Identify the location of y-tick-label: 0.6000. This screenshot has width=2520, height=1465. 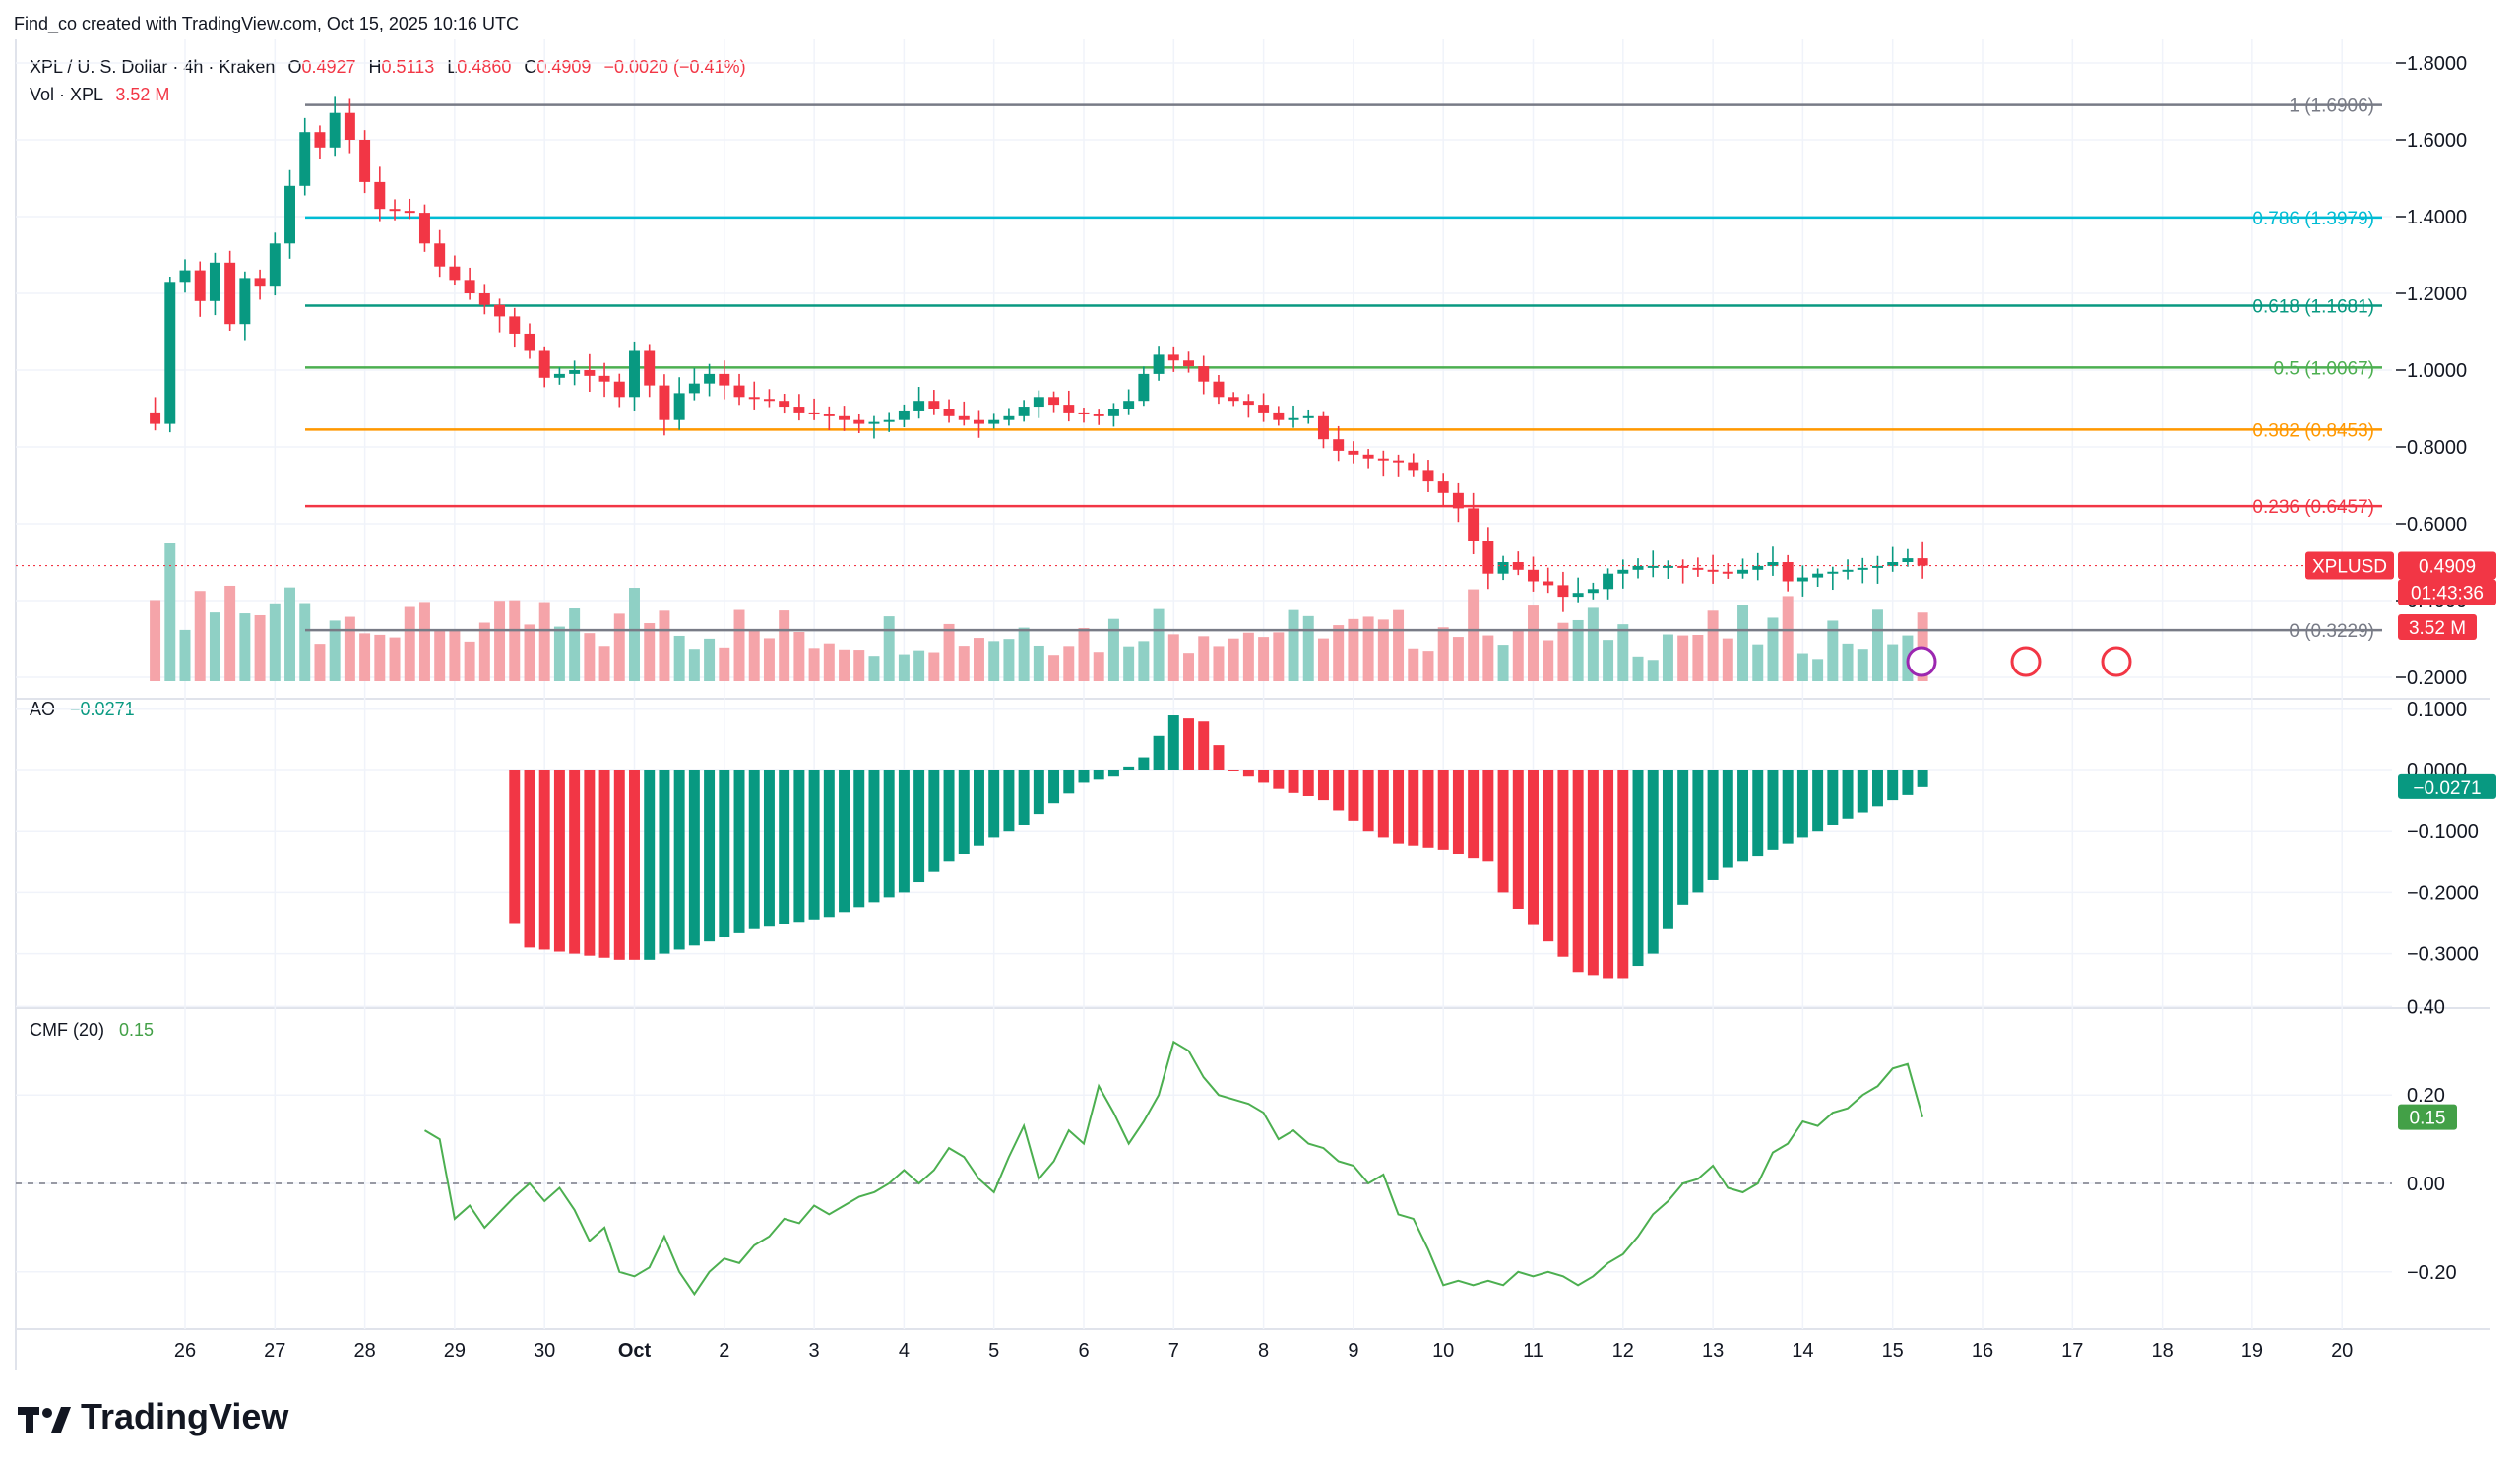
(2437, 525).